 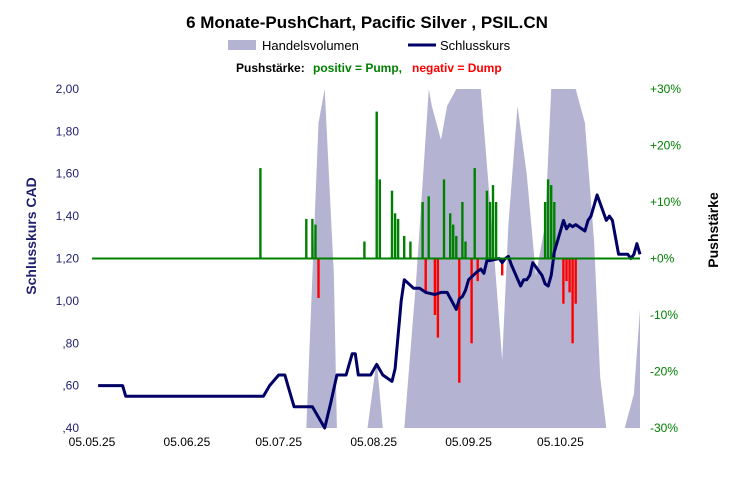 I want to click on right-tick-label: -20%, so click(x=664, y=372).